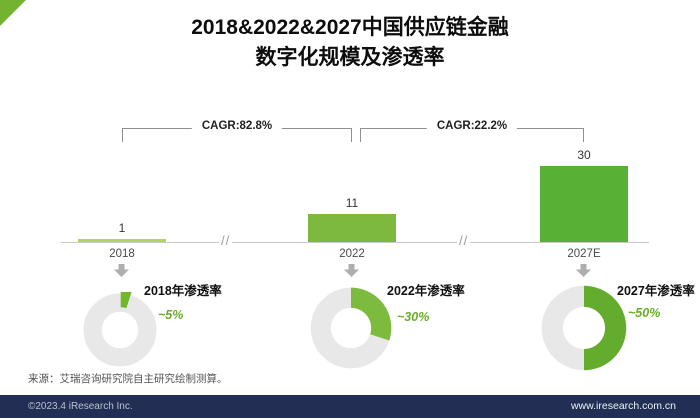 Image resolution: width=700 pixels, height=418 pixels. What do you see at coordinates (472, 126) in the screenshot?
I see `cagr-label-2: CAGR:22.2%` at bounding box center [472, 126].